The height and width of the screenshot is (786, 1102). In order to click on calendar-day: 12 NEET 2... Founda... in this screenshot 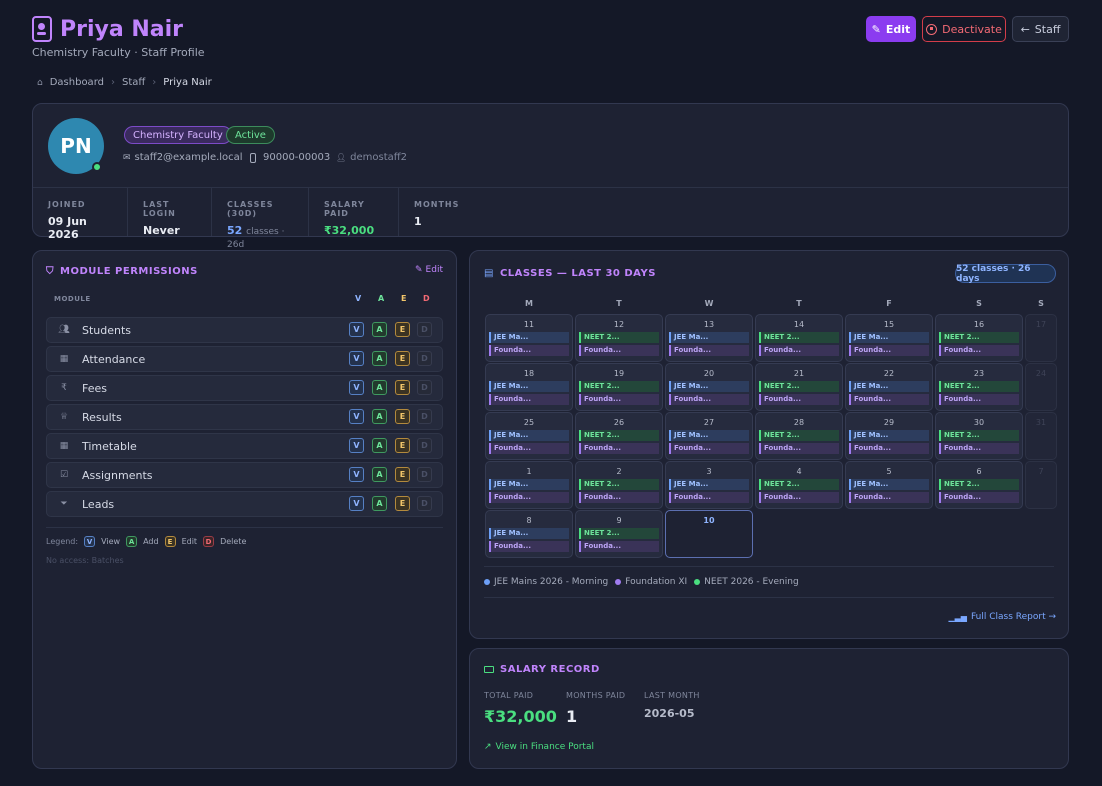, I will do `click(619, 338)`.